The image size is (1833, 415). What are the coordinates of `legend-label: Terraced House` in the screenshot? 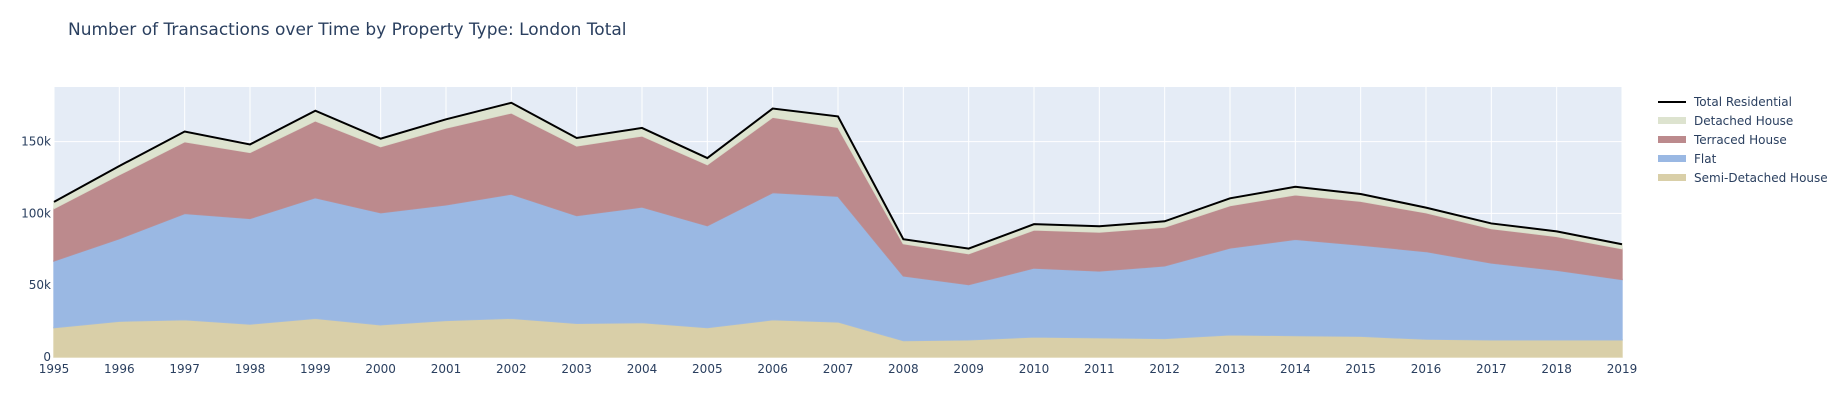 It's located at (1740, 139).